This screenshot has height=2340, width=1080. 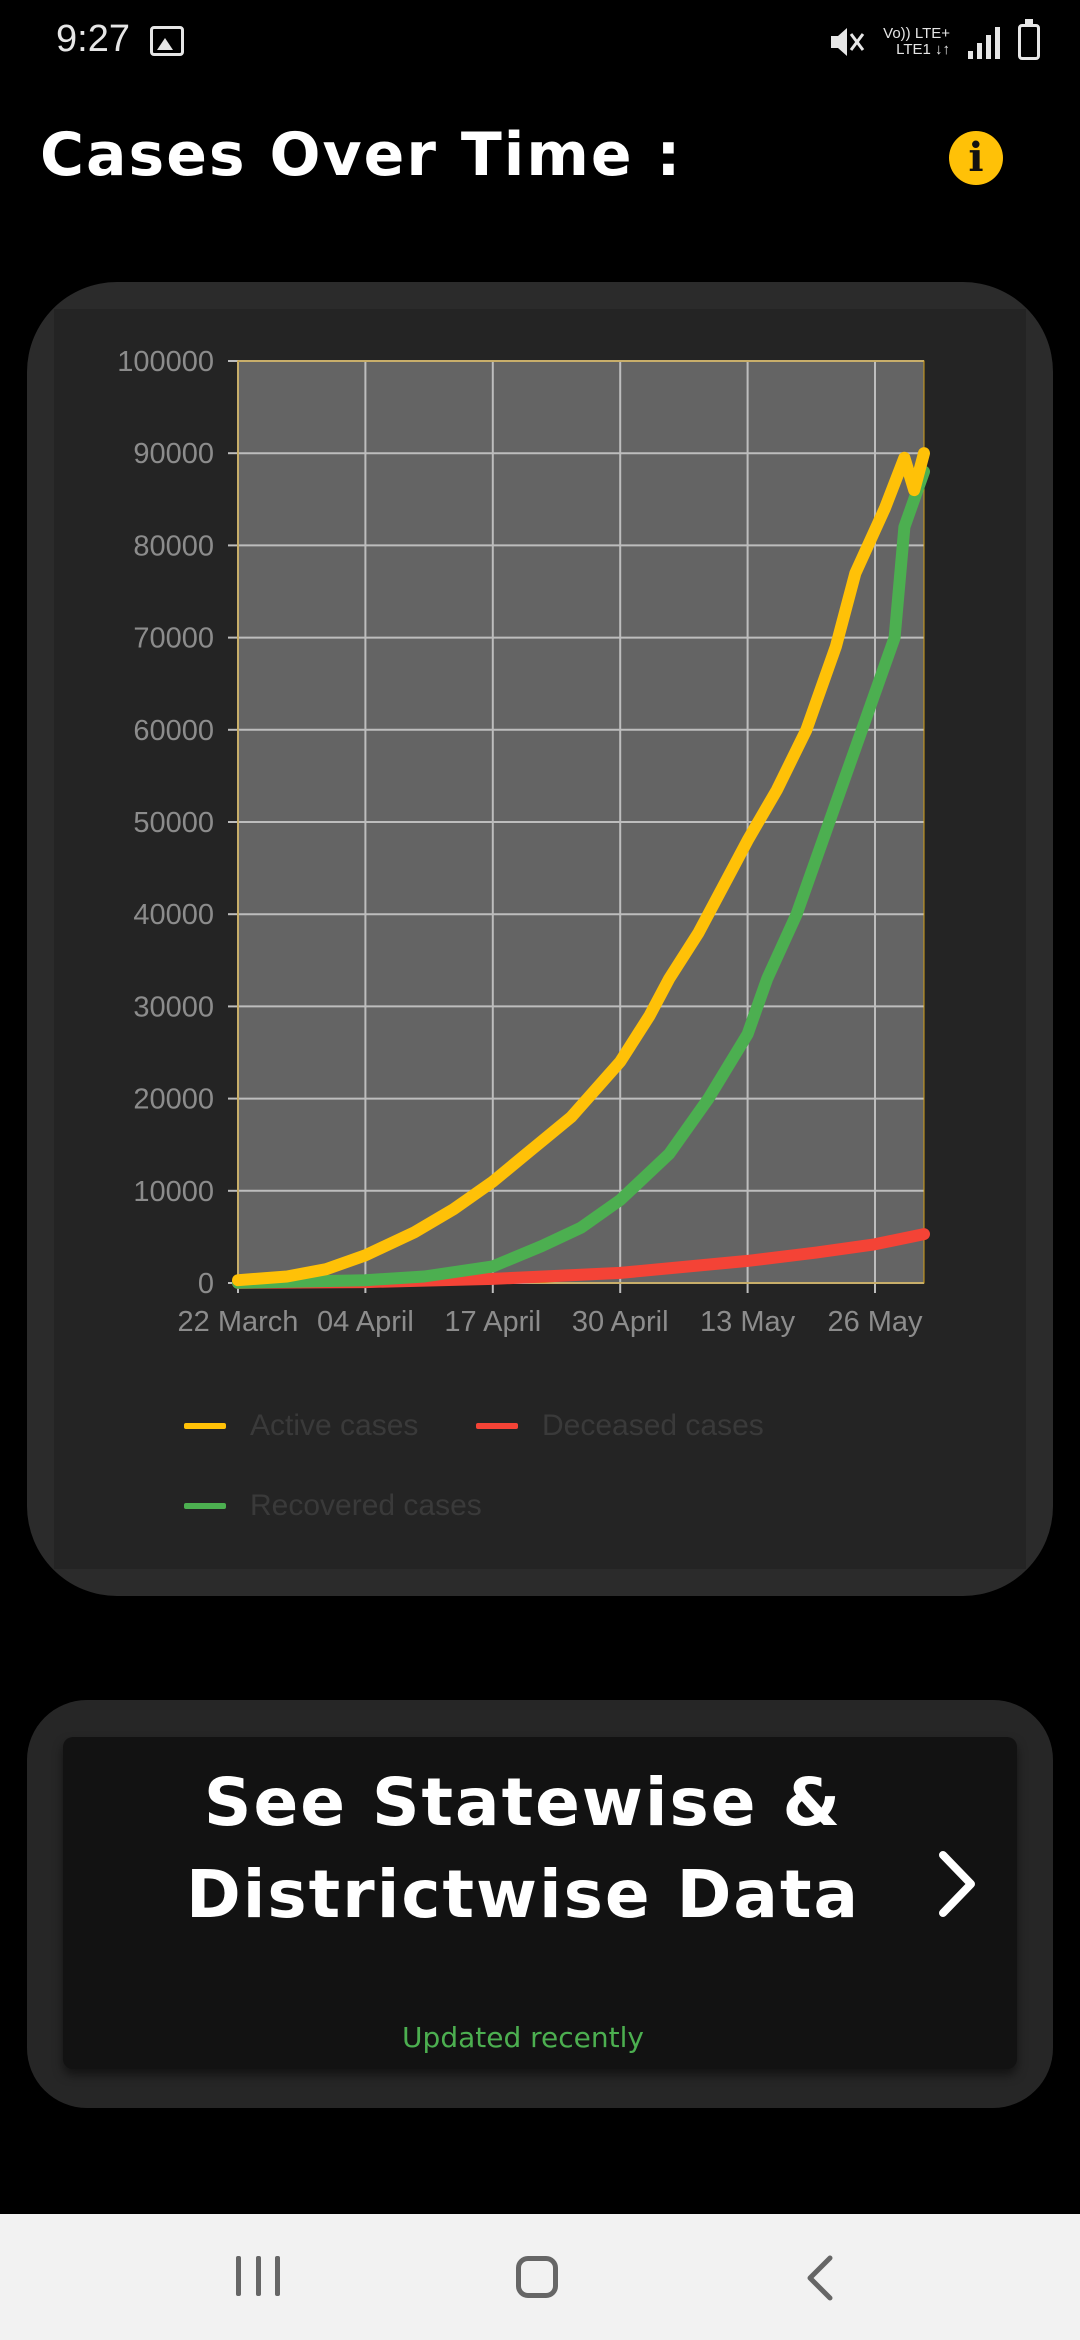 I want to click on network-indicator: Vo)) LTE+ LTE1 ↓↑, so click(x=916, y=42).